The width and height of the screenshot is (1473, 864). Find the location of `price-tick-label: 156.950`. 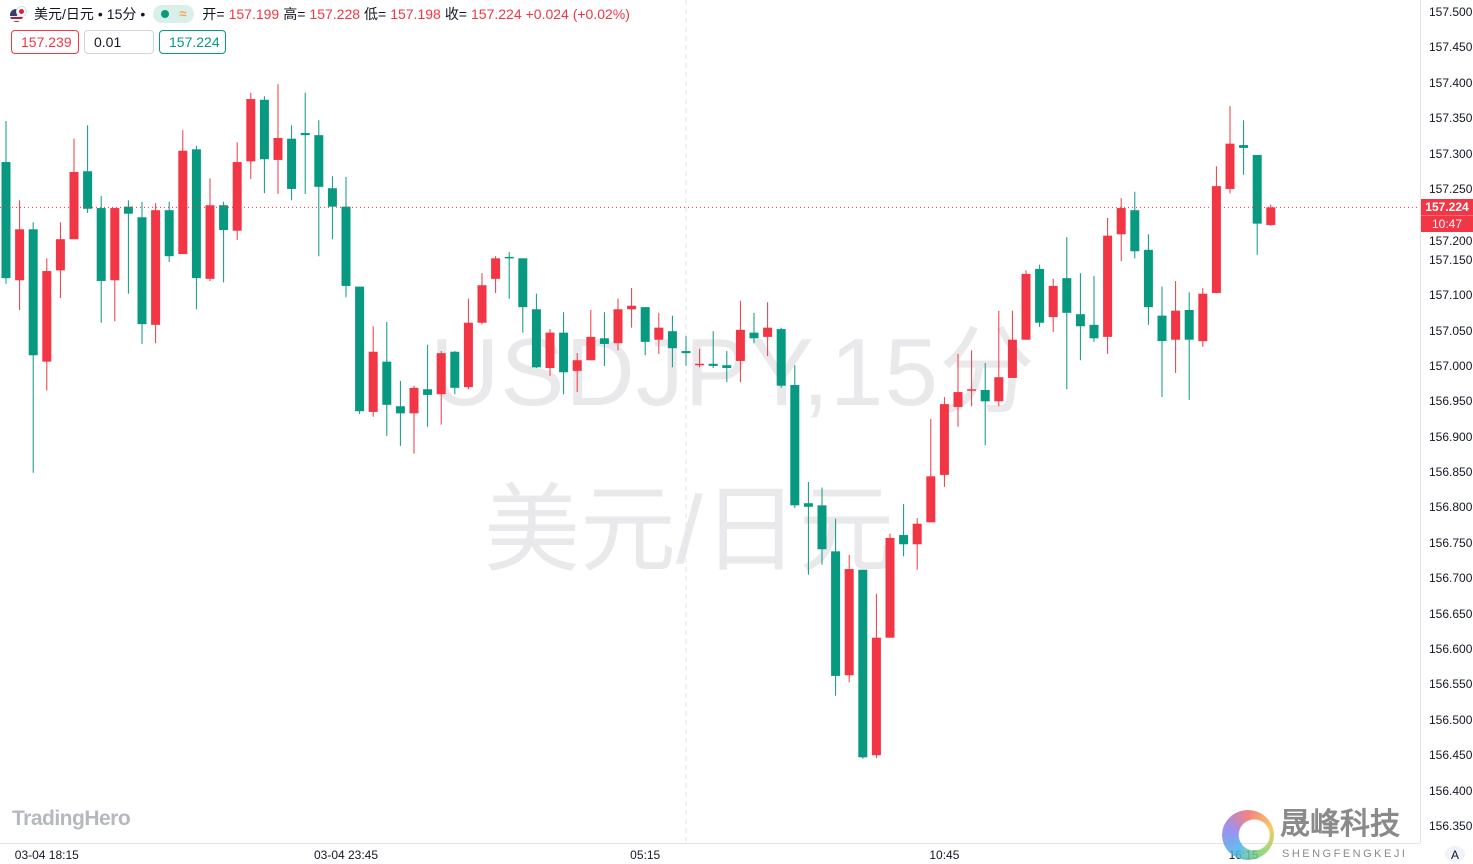

price-tick-label: 156.950 is located at coordinates (1451, 401).